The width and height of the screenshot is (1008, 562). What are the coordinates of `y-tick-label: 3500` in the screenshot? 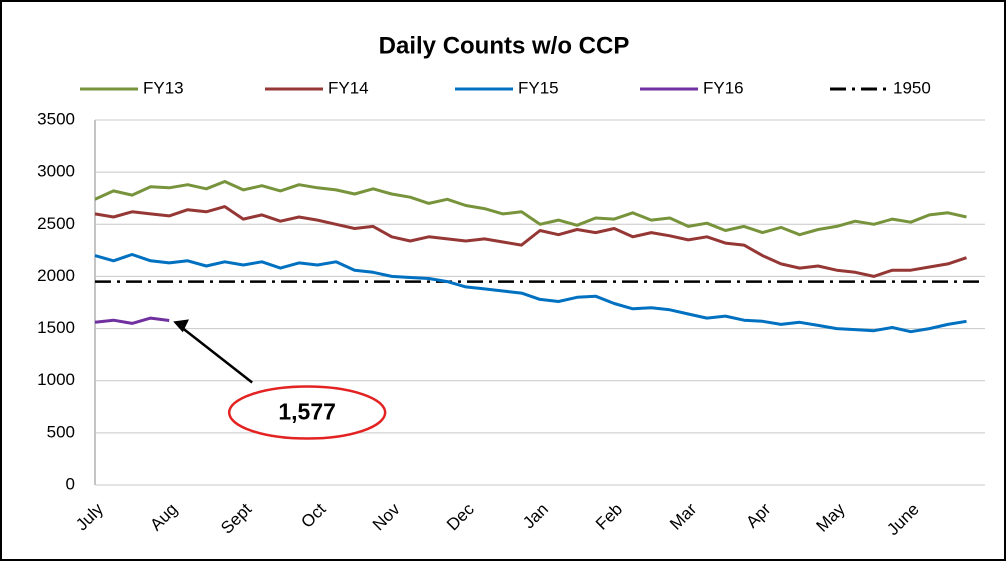 It's located at (56, 118).